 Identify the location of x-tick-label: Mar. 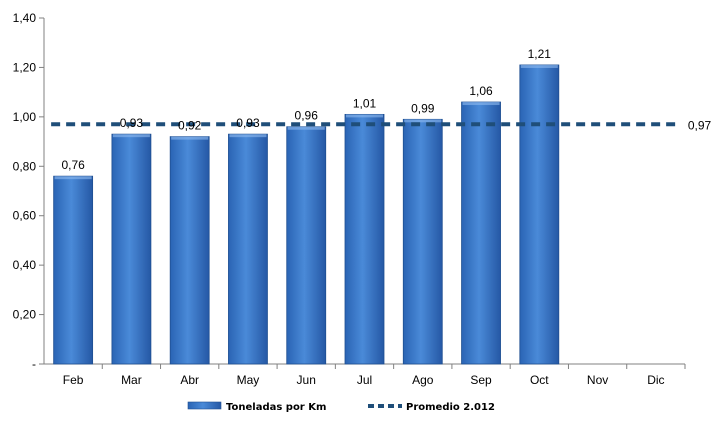
(131, 380).